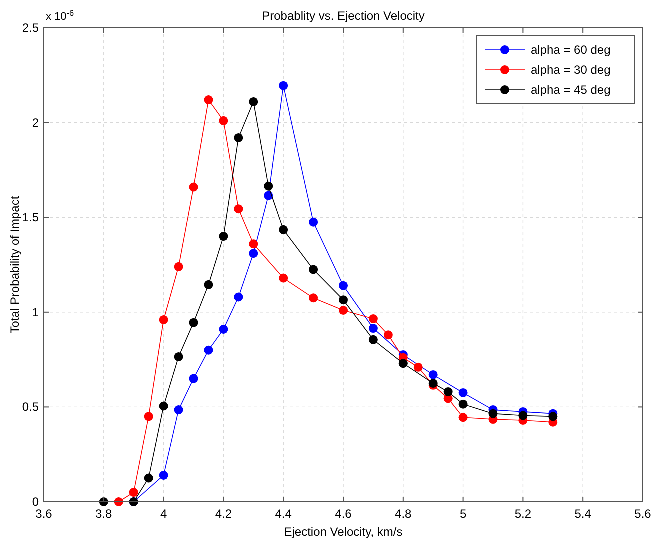 This screenshot has width=659, height=545. Describe the element at coordinates (31, 28) in the screenshot. I see `y-tick-label: 2.5` at that location.